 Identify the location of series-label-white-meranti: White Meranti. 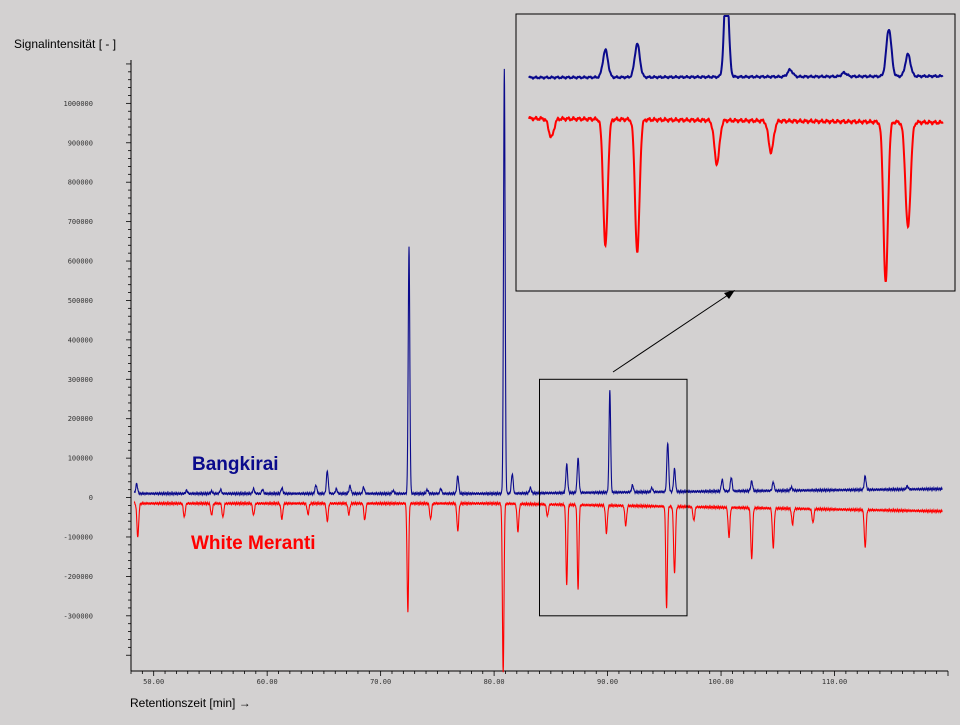
(253, 543).